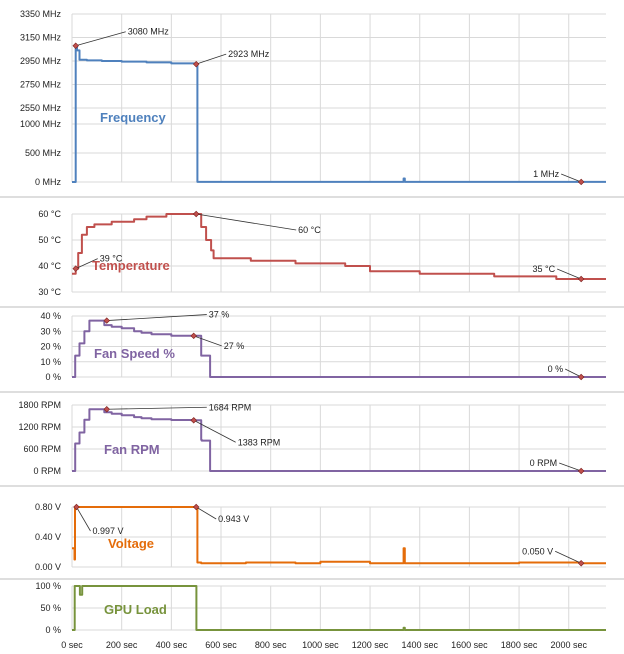 This screenshot has height=654, width=624. Describe the element at coordinates (39, 405) in the screenshot. I see `y-tick-label: 1800 RPM` at that location.